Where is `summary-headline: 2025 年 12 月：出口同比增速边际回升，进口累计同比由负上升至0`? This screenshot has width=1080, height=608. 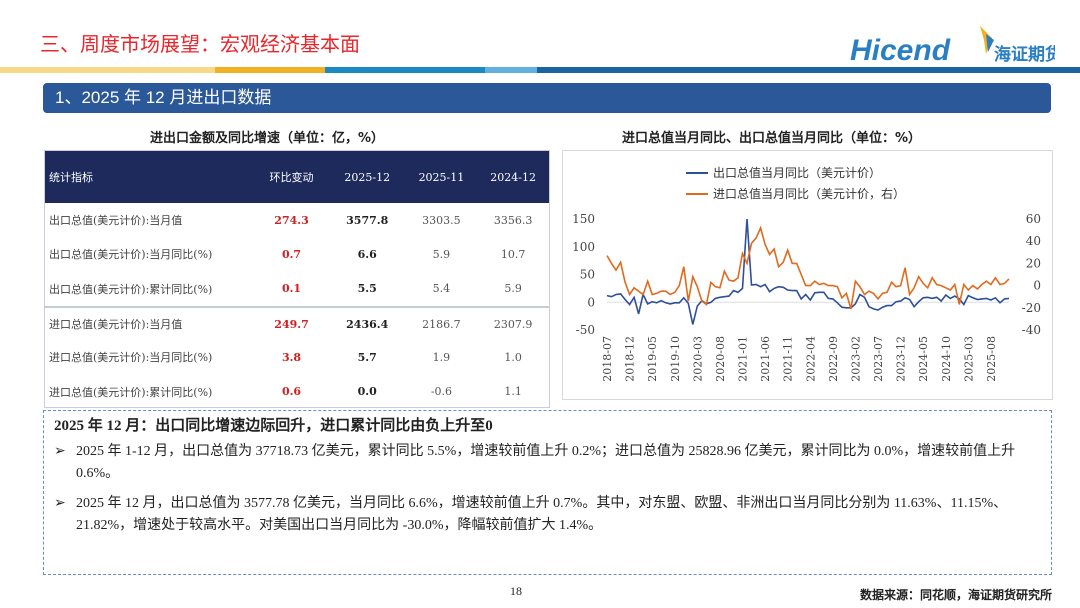 summary-headline: 2025 年 12 月：出口同比增速边际回升，进口累计同比由负上升至0 is located at coordinates (273, 426).